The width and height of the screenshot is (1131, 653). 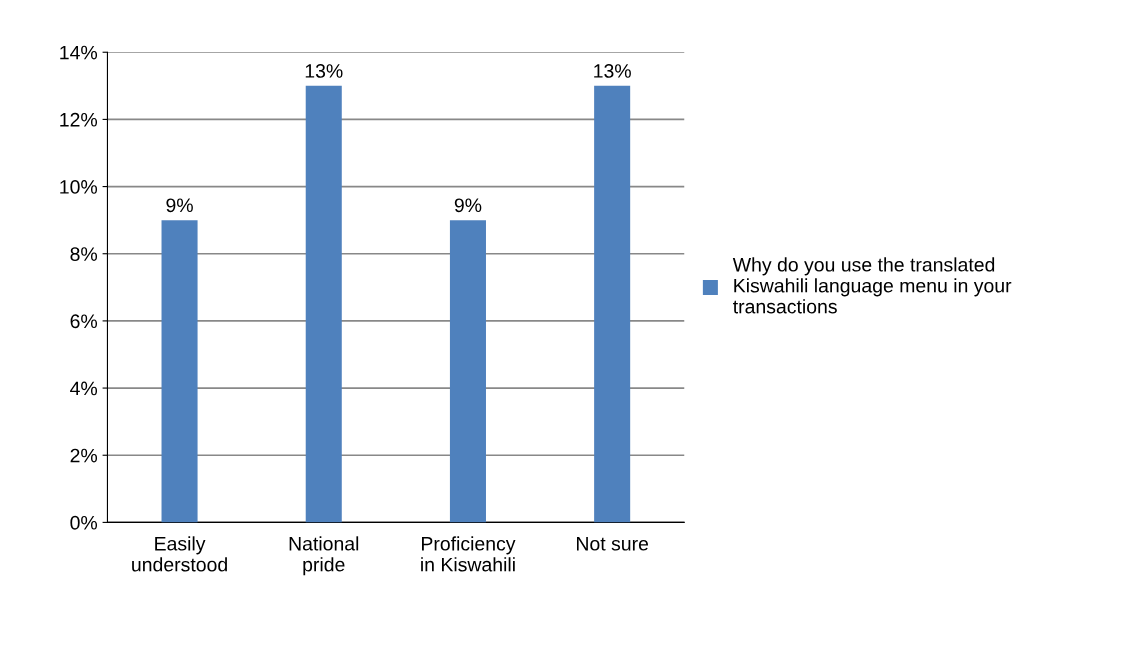 I want to click on x-tick-label: Proficiency in Kiswahili, so click(x=468, y=554).